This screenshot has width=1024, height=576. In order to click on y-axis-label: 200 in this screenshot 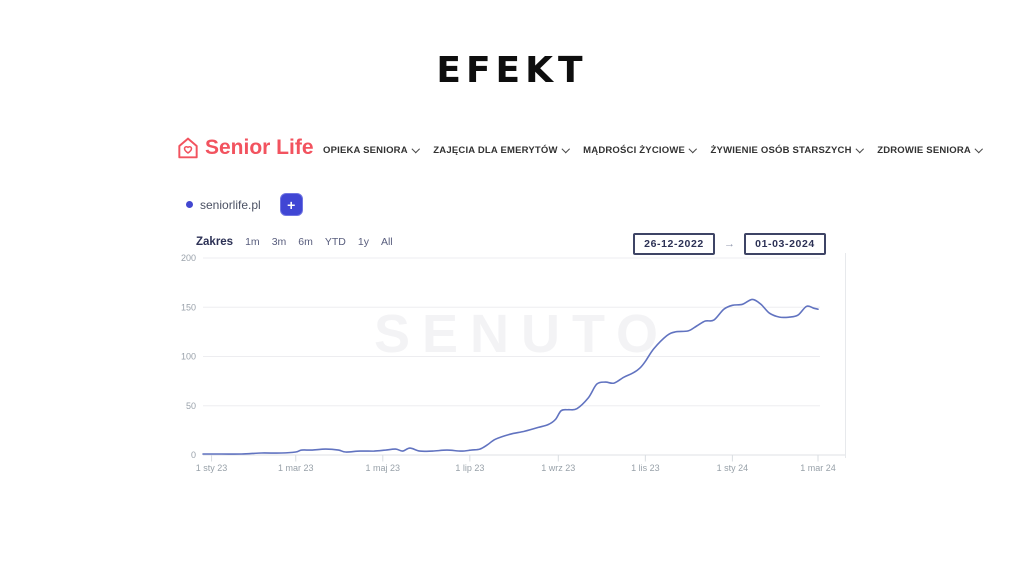, I will do `click(188, 258)`.